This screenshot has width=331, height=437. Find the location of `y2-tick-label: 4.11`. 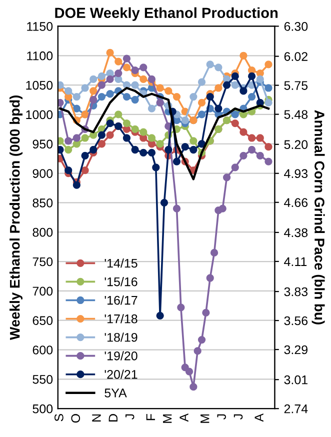

y2-tick-label: 4.11 is located at coordinates (295, 261).